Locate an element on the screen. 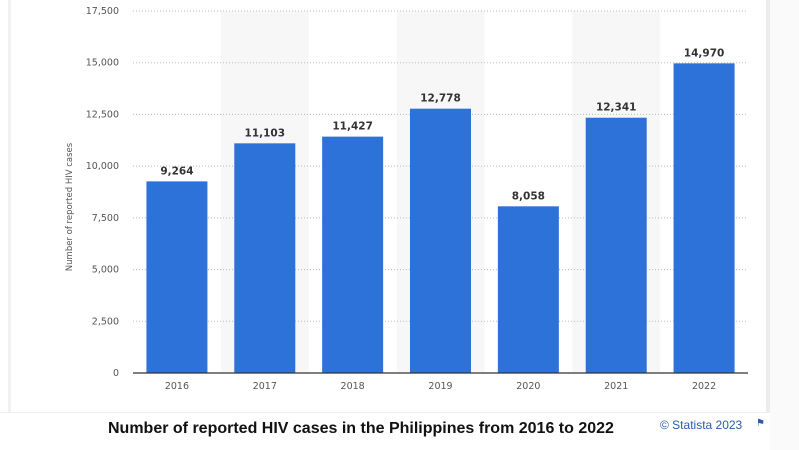 The image size is (799, 450). data-label: 14,970 is located at coordinates (704, 53).